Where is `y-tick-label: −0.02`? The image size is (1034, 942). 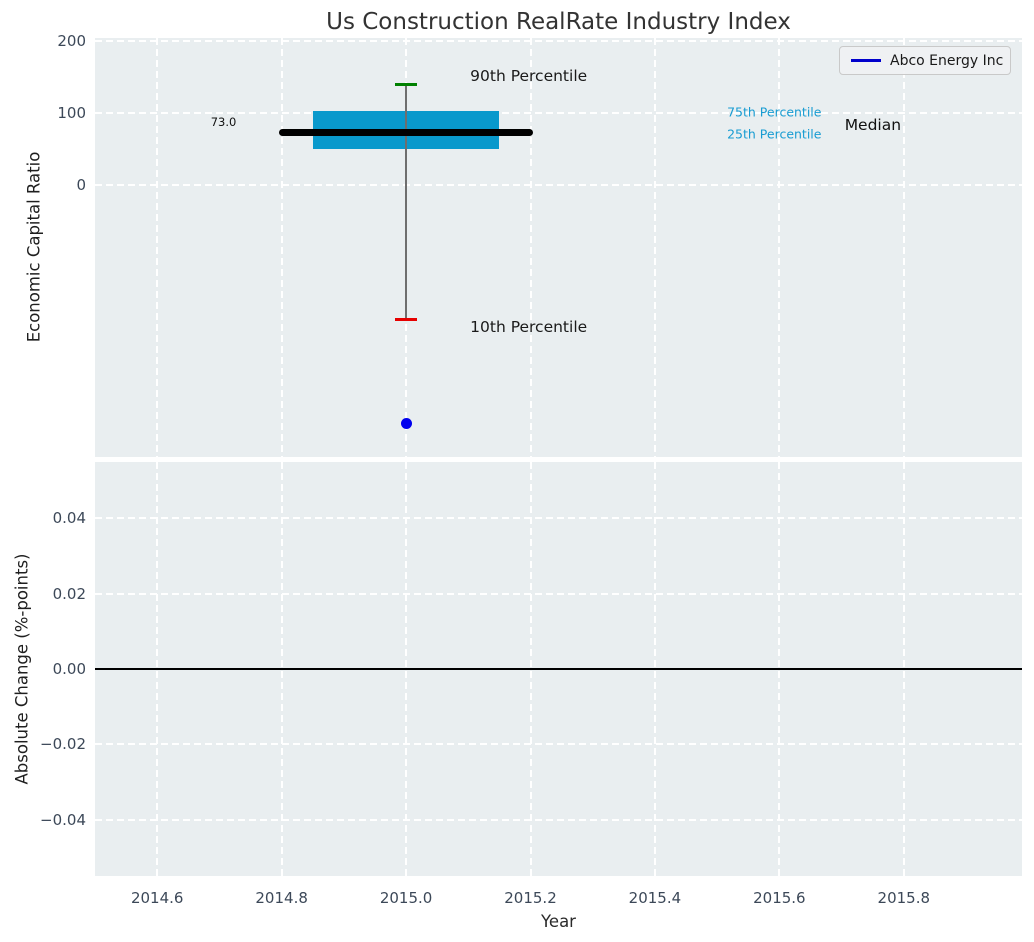
y-tick-label: −0.02 is located at coordinates (63, 744).